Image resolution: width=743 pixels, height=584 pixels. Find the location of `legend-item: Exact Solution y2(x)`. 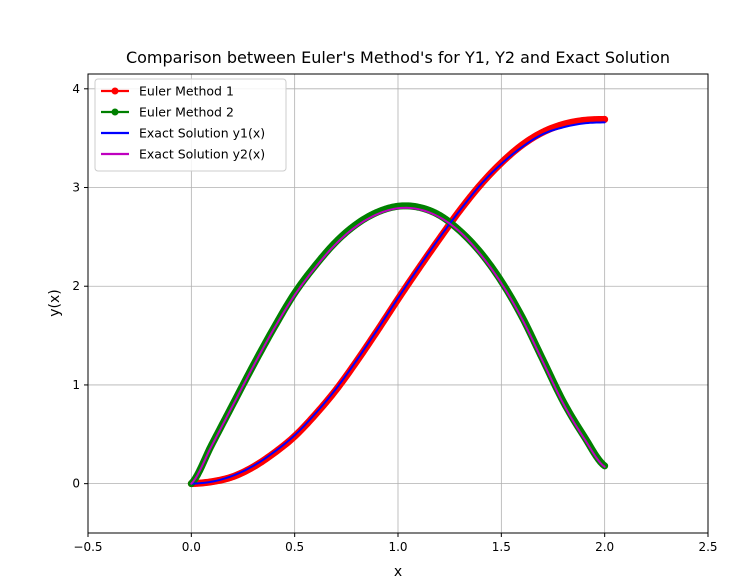

legend-item: Exact Solution y2(x) is located at coordinates (183, 154).